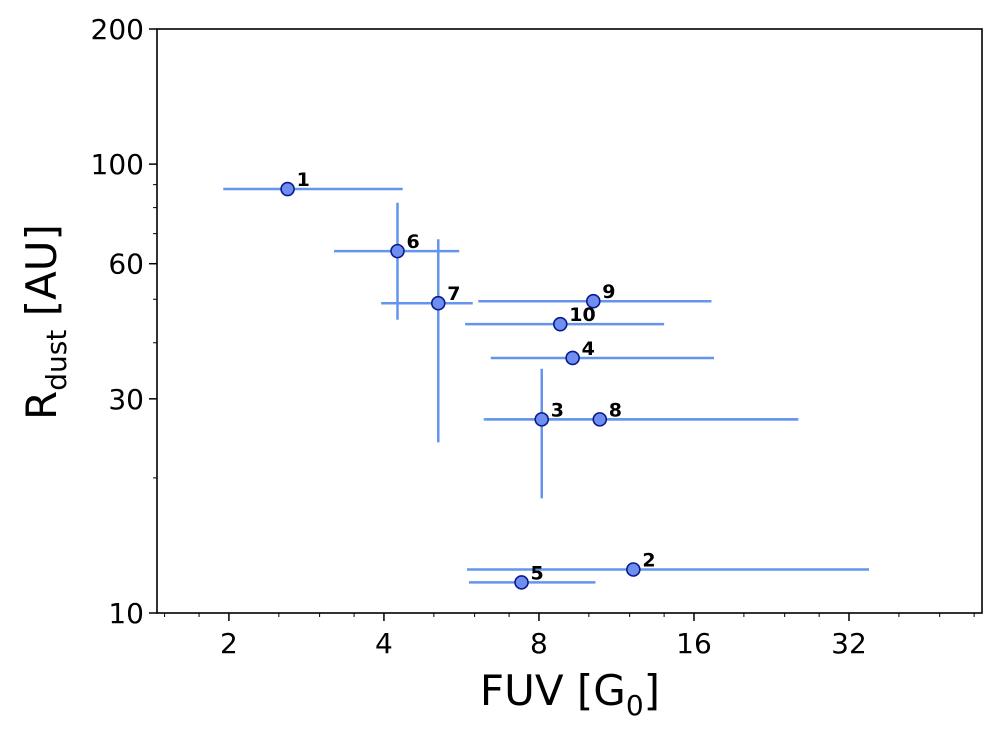  What do you see at coordinates (117, 164) in the screenshot?
I see `y-tick-label: 100` at bounding box center [117, 164].